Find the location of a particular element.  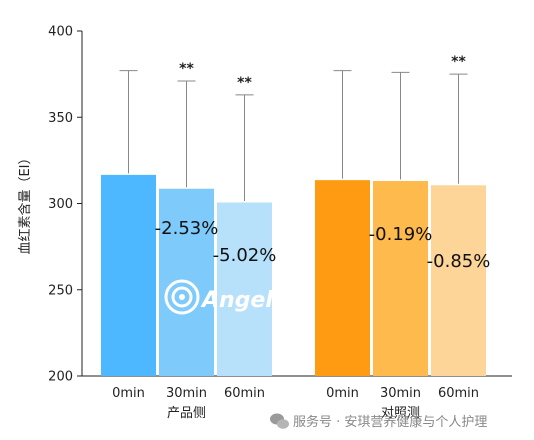

footer-watermark: 服务号 · 安琪营养健康与个人护理 is located at coordinates (378, 421).